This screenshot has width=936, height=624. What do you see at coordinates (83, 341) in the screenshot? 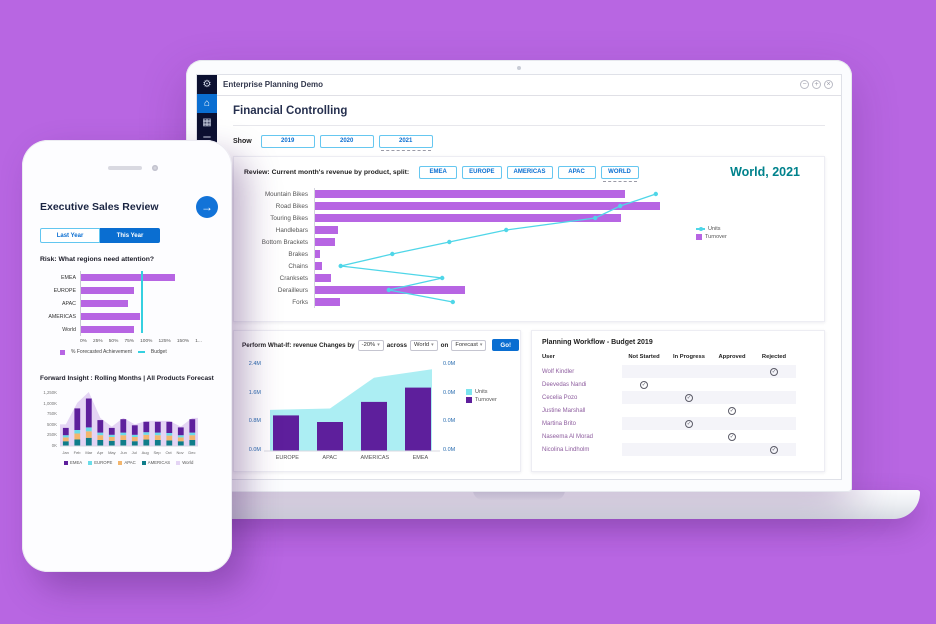
I see `axis-tick: 0%` at bounding box center [83, 341].